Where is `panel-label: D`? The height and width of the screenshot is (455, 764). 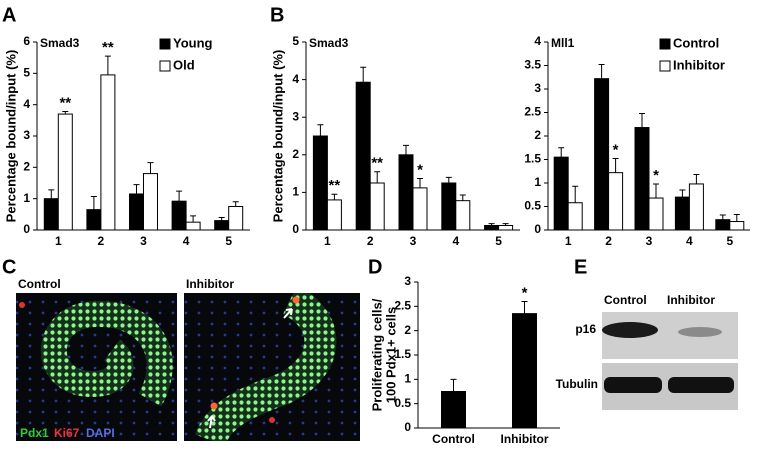
panel-label: D is located at coordinates (375, 267).